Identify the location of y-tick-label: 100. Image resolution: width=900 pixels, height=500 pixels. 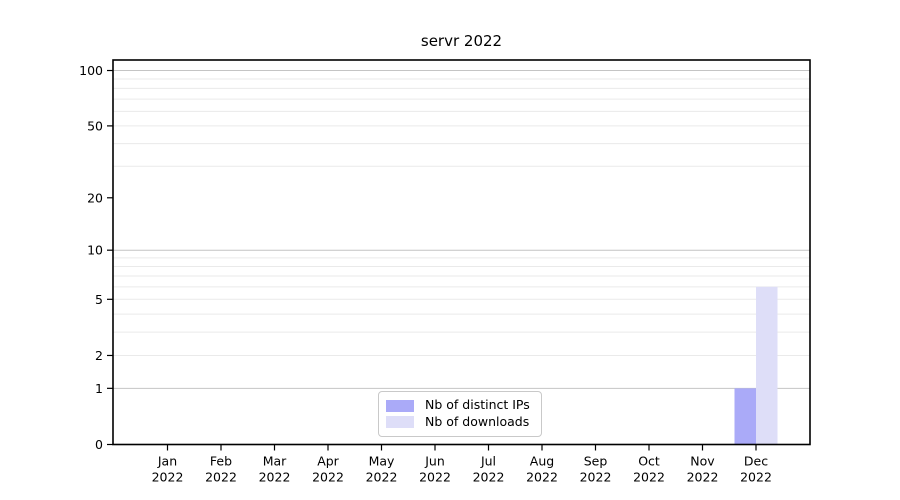
(91, 70).